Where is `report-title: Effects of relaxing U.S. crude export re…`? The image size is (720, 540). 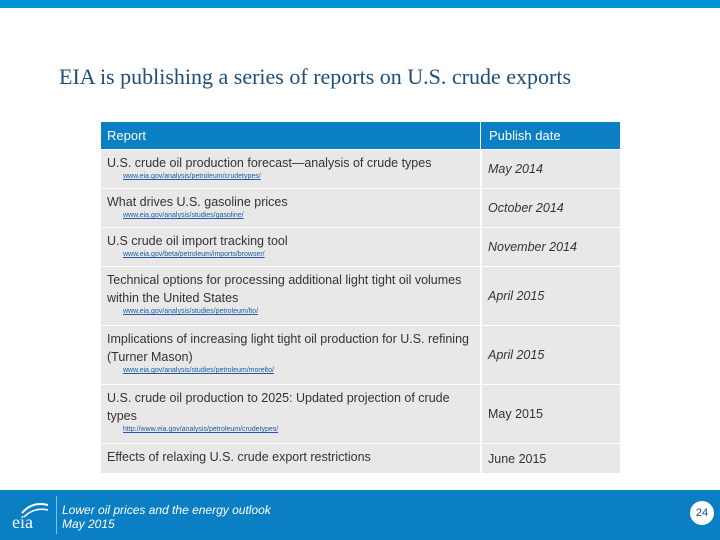
report-title: Effects of relaxing U.S. crude export re… is located at coordinates (239, 457).